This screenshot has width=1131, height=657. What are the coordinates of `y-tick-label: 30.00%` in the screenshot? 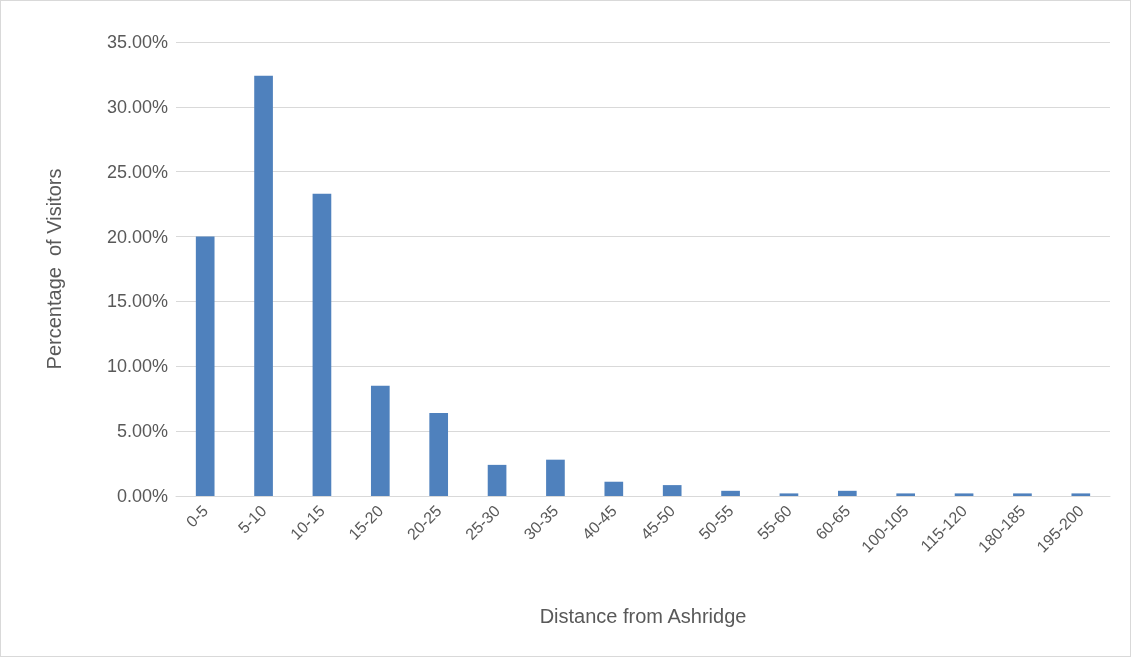 It's located at (137, 106).